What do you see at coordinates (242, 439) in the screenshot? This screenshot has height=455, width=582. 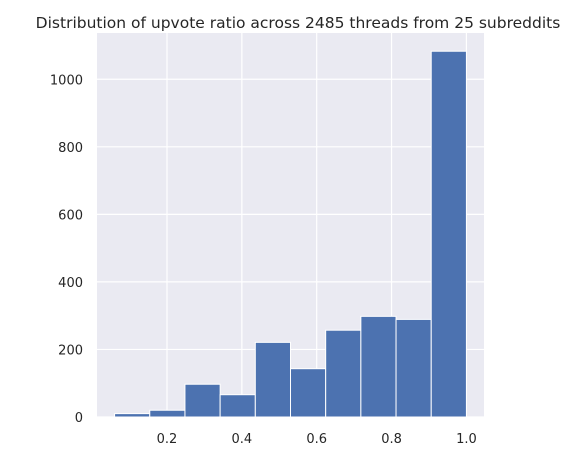 I see `x-tick-label-1: 0.4` at bounding box center [242, 439].